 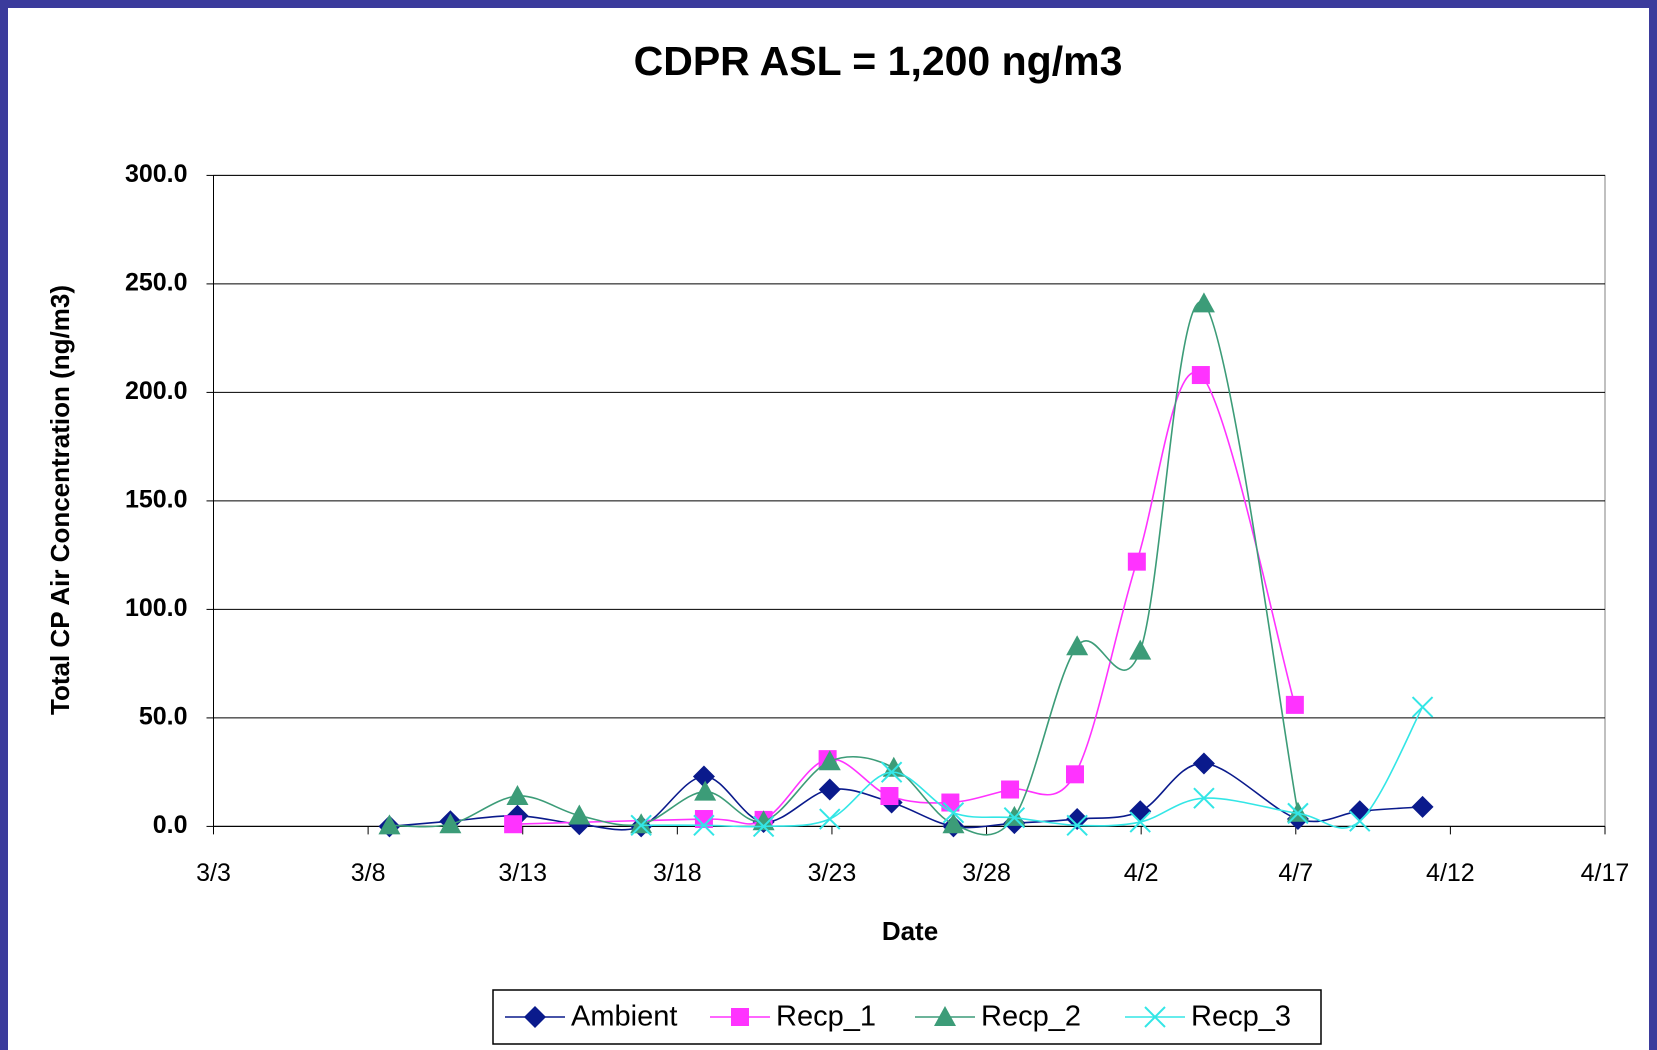 I want to click on y-tick-label: 200.0, so click(x=156, y=391).